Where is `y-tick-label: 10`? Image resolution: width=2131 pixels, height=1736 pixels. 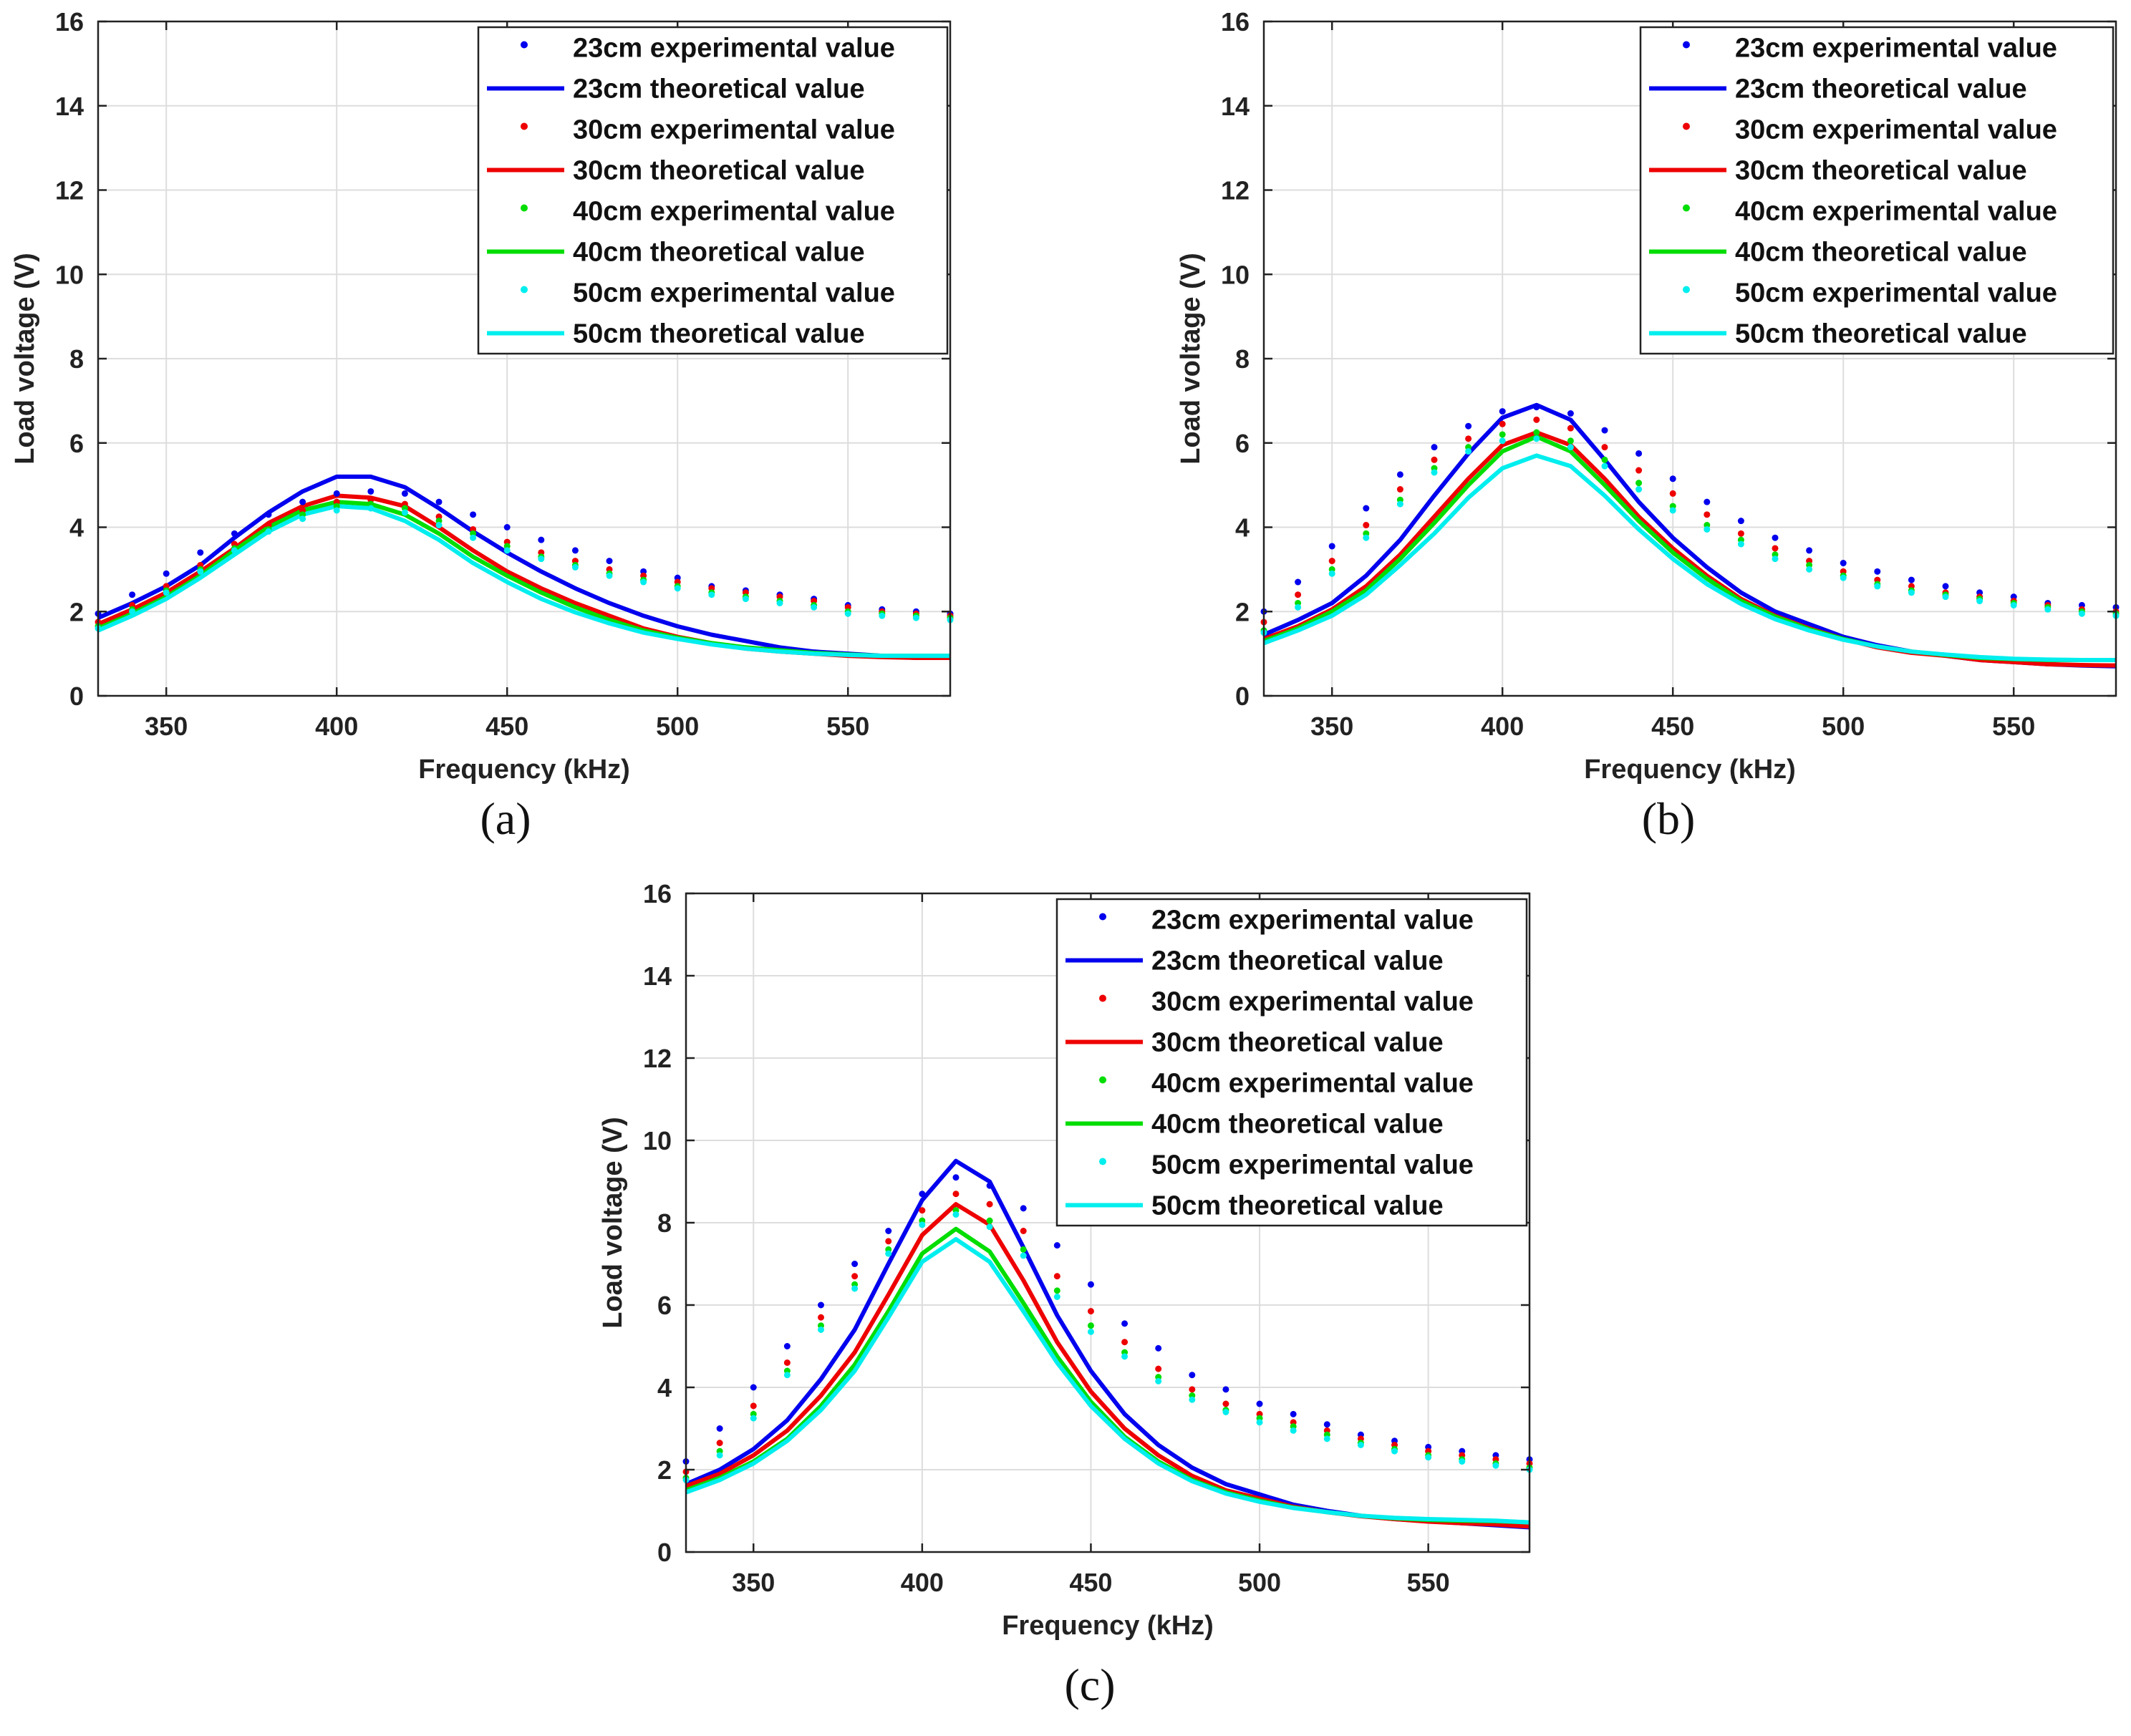
y-tick-label: 10 is located at coordinates (69, 274).